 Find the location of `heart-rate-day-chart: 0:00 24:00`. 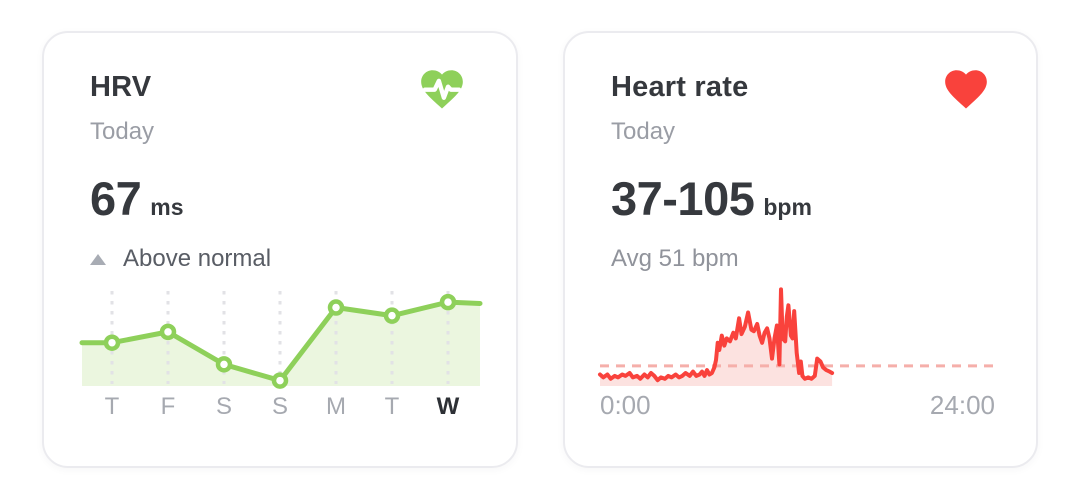

heart-rate-day-chart: 0:00 24:00 is located at coordinates (796, 353).